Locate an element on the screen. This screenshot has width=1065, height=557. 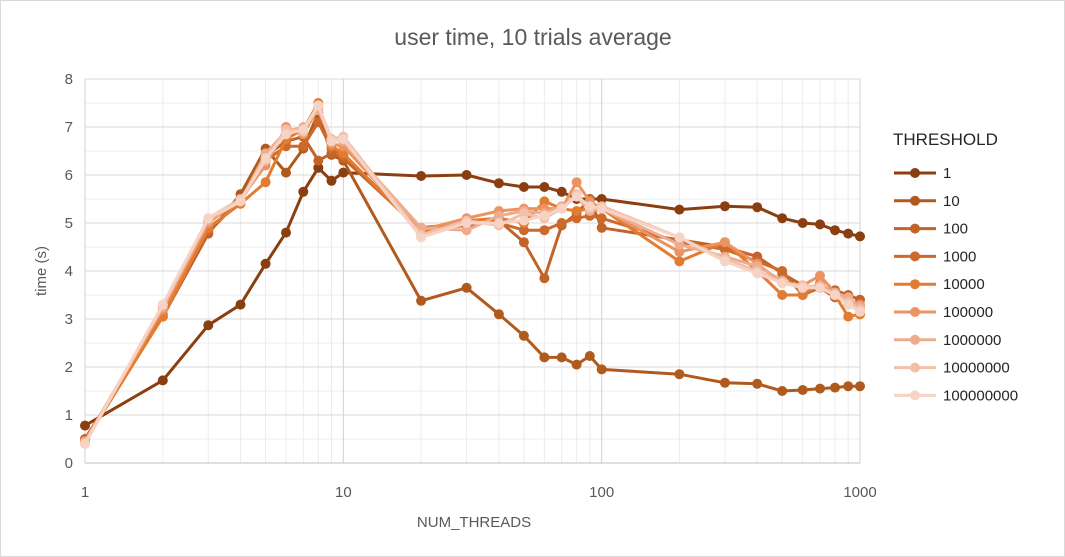
legend-entry: 10000 is located at coordinates (939, 284).